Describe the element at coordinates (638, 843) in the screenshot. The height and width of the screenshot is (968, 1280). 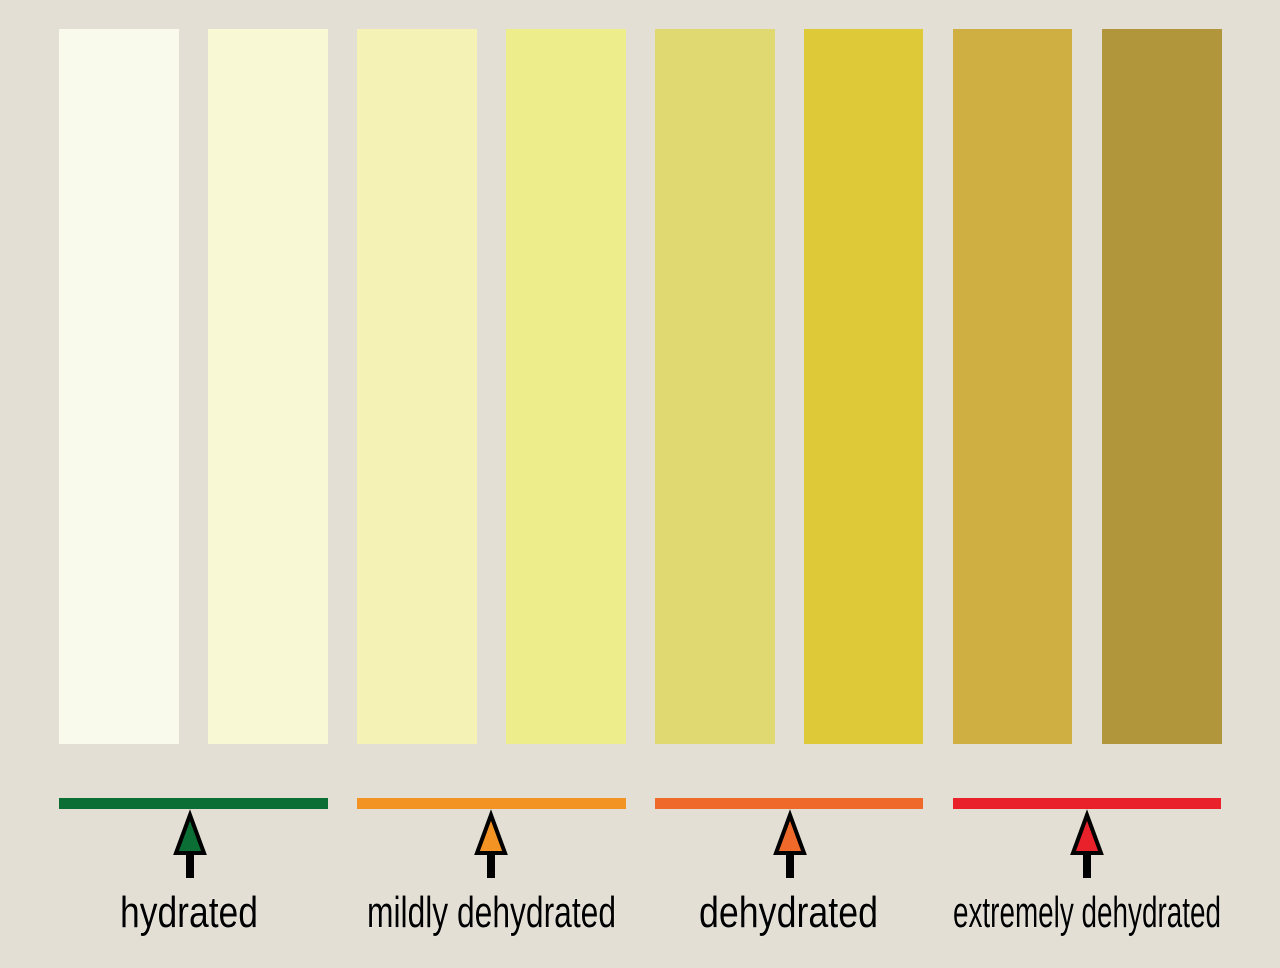
I see `arrows` at that location.